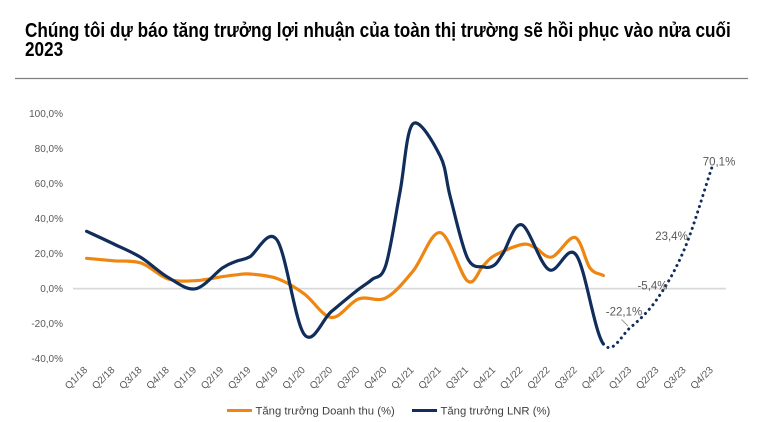  I want to click on svg-text: -22,1%, so click(624, 313).